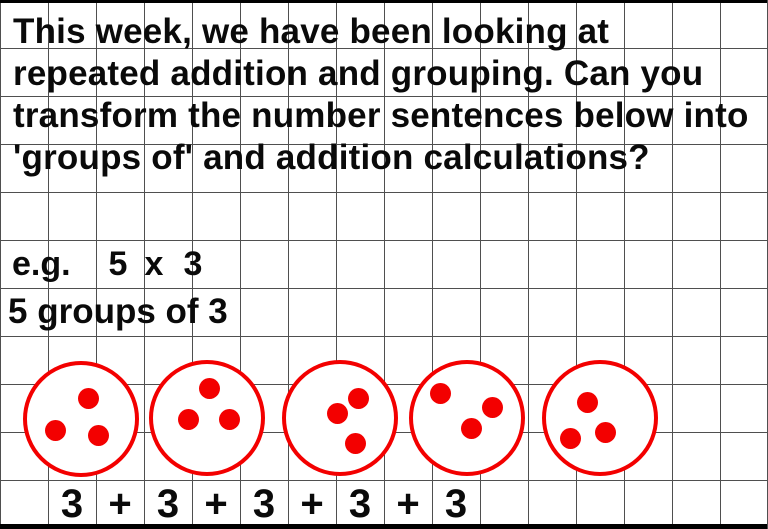  What do you see at coordinates (383, 526) in the screenshot?
I see `bottom-border` at bounding box center [383, 526].